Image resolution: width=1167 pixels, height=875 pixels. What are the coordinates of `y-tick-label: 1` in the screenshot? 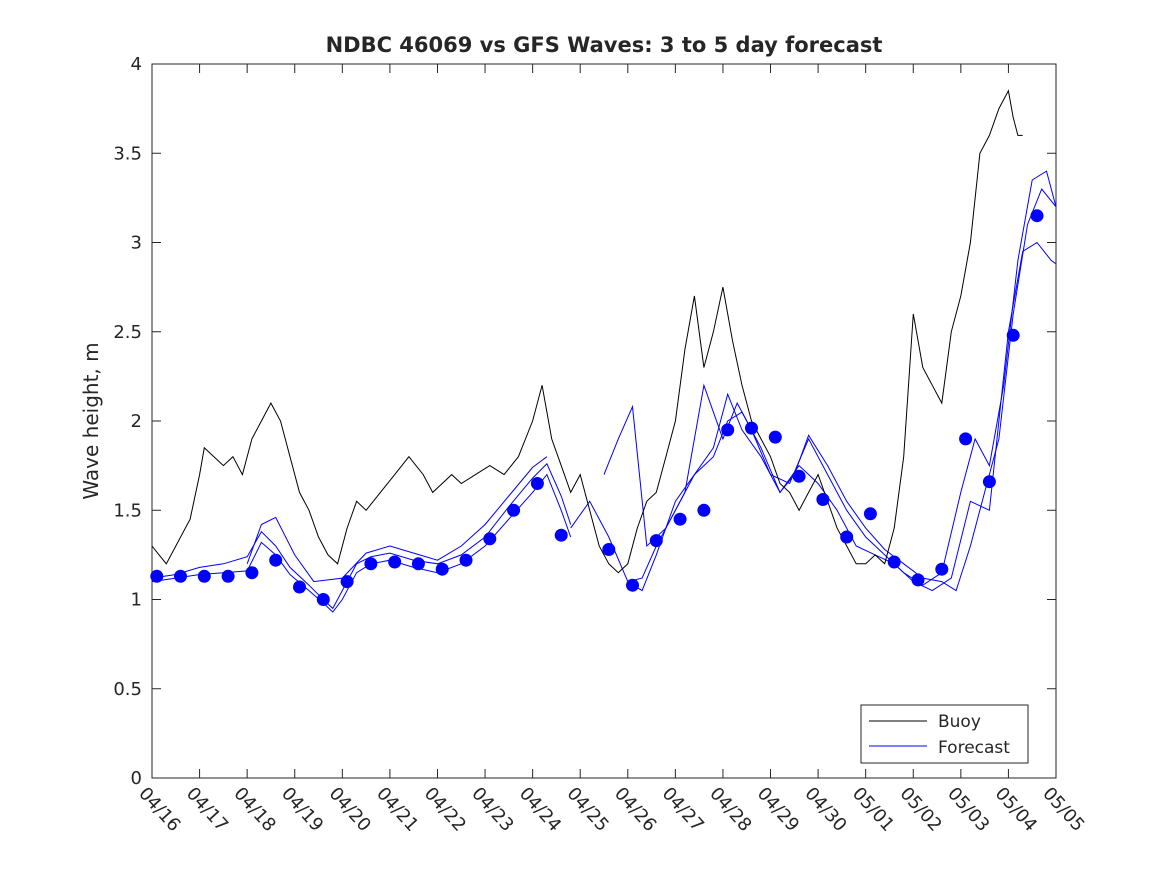 It's located at (136, 600).